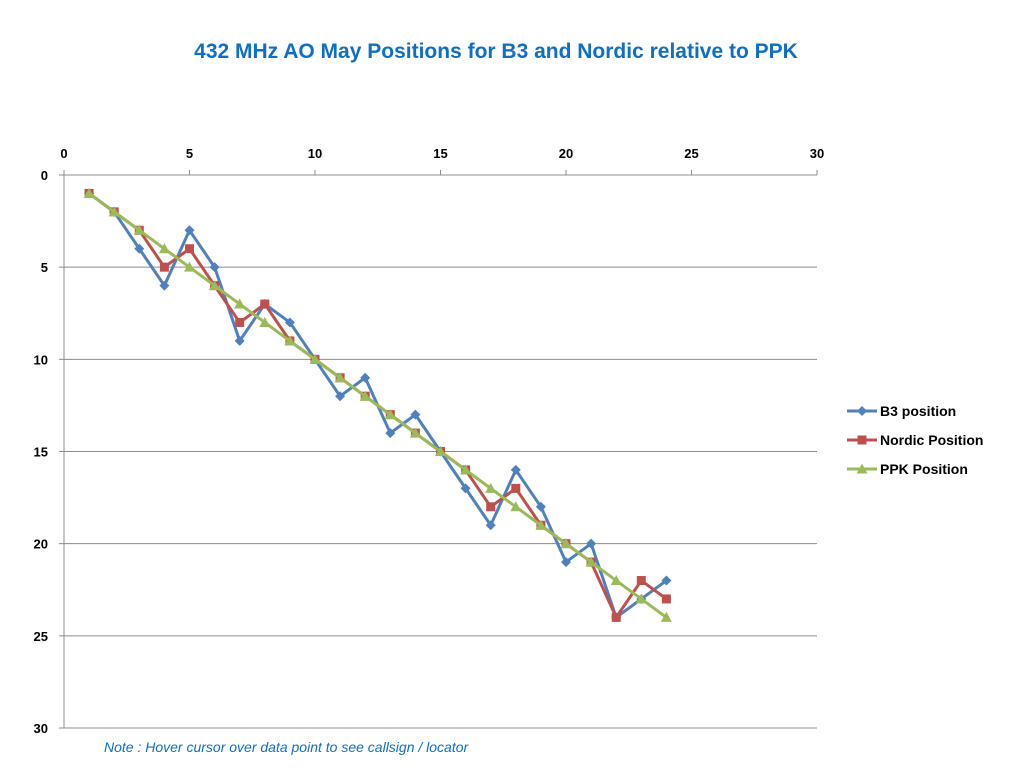 This screenshot has width=1024, height=768. I want to click on x-tick-label: 0, so click(63, 153).